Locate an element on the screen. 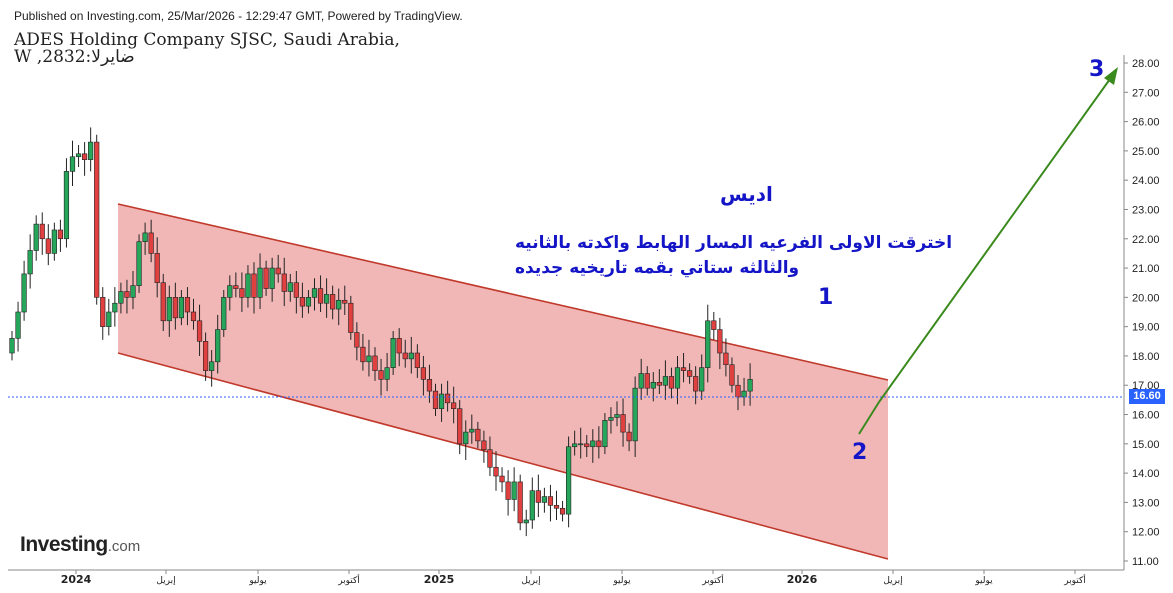 Image resolution: width=1173 pixels, height=593 pixels. y-tick-label: 26.00 is located at coordinates (1146, 123).